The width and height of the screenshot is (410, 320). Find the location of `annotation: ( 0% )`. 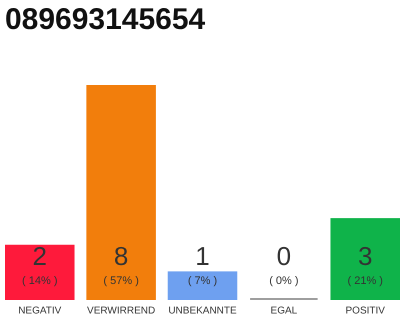

annotation: ( 0% ) is located at coordinates (284, 281).